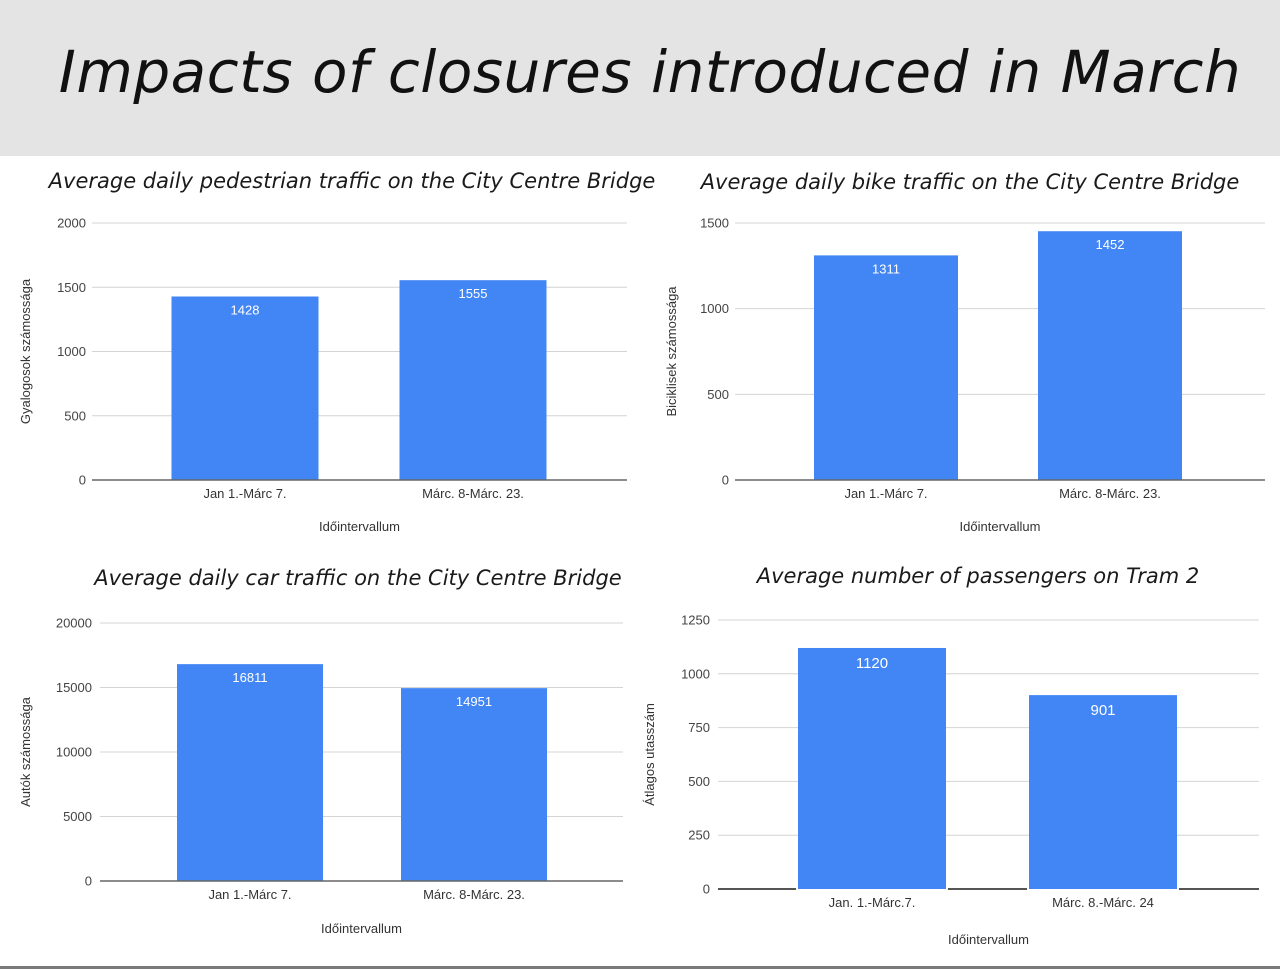 The width and height of the screenshot is (1280, 969). I want to click on y-tick-label: 750, so click(699, 727).